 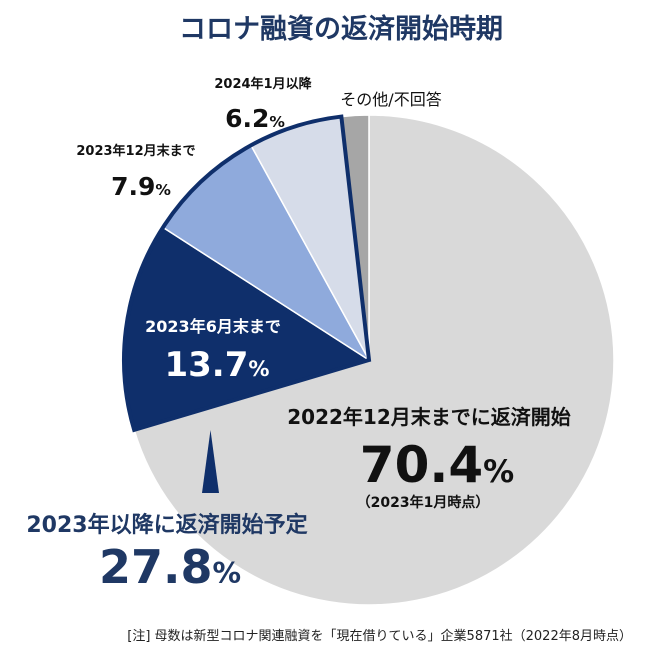 I want to click on slice-value-2023-jun: 13.7, so click(x=206, y=365).